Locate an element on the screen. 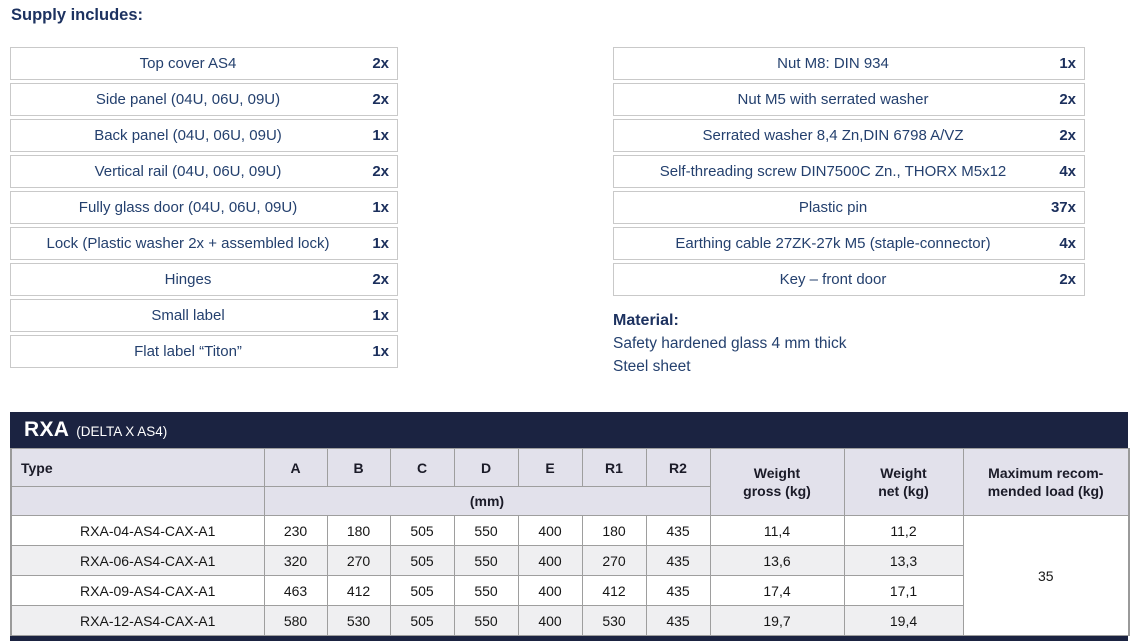  cell-dim-b: 530 is located at coordinates (358, 620).